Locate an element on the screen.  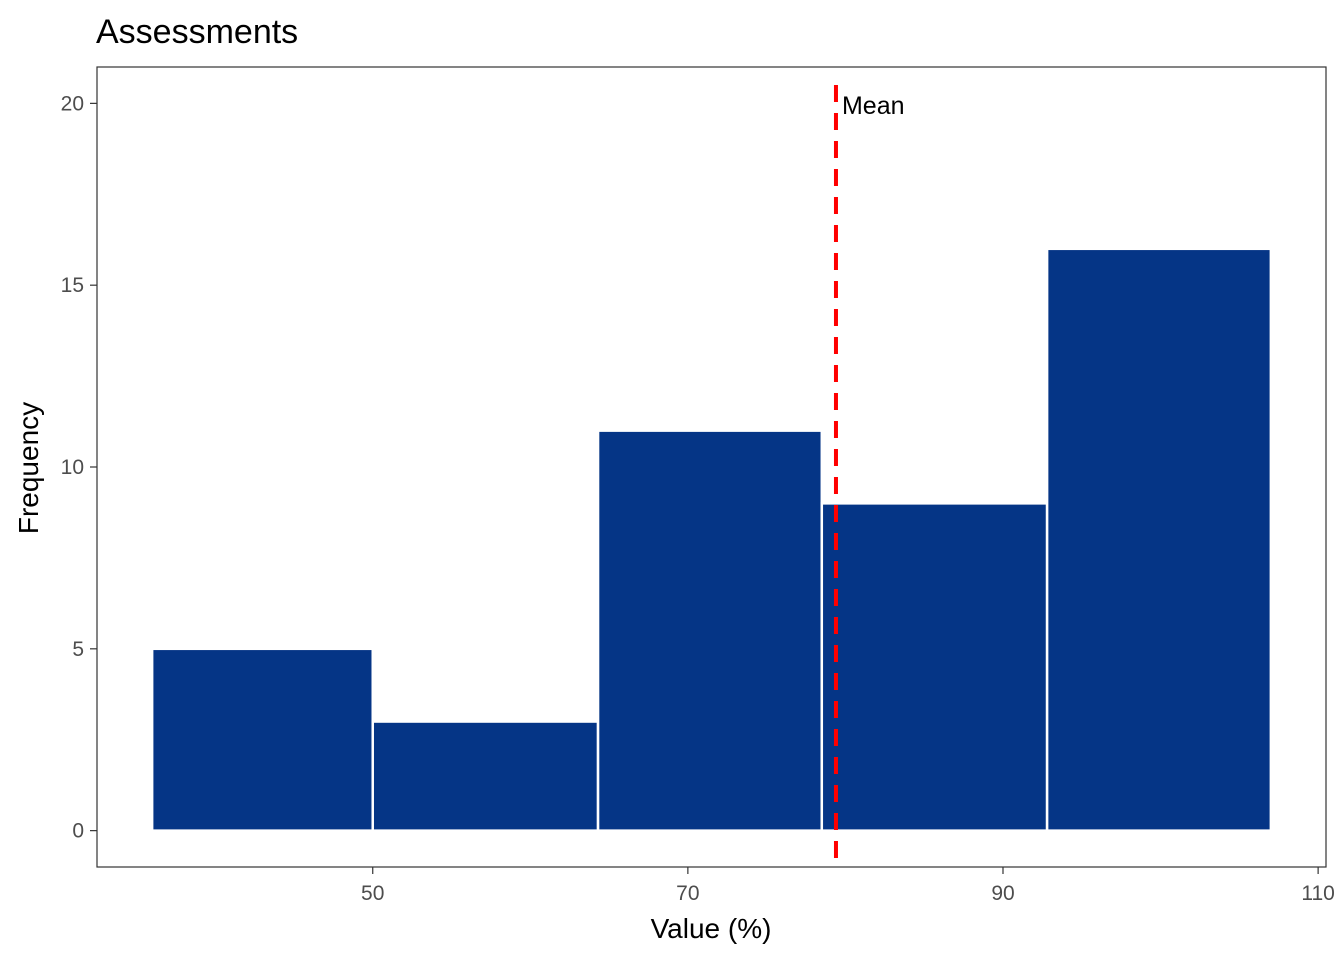
y-axis-title: Frequency is located at coordinates (28, 468).